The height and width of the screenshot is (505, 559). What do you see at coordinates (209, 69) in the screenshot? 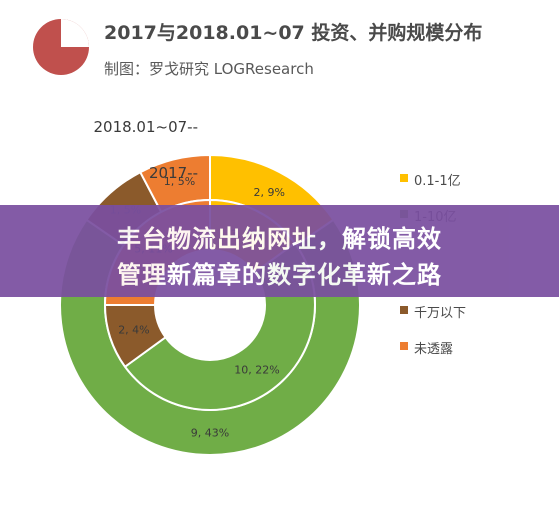
I see `chart-subtitle: 制图：罗戈研究 LOGResearch` at bounding box center [209, 69].